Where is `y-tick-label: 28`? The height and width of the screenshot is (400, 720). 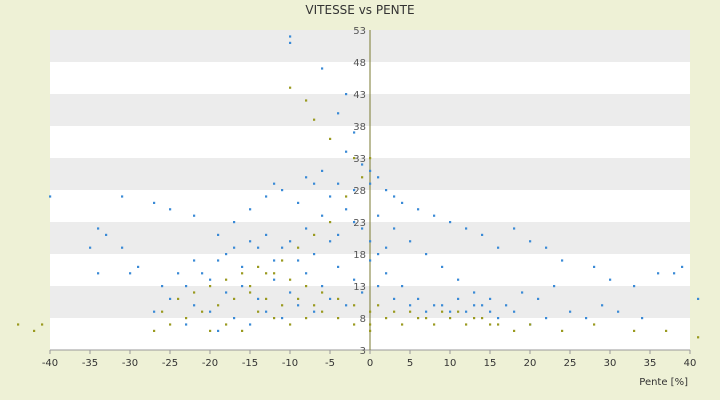
y-tick-label: 28 is located at coordinates (359, 191).